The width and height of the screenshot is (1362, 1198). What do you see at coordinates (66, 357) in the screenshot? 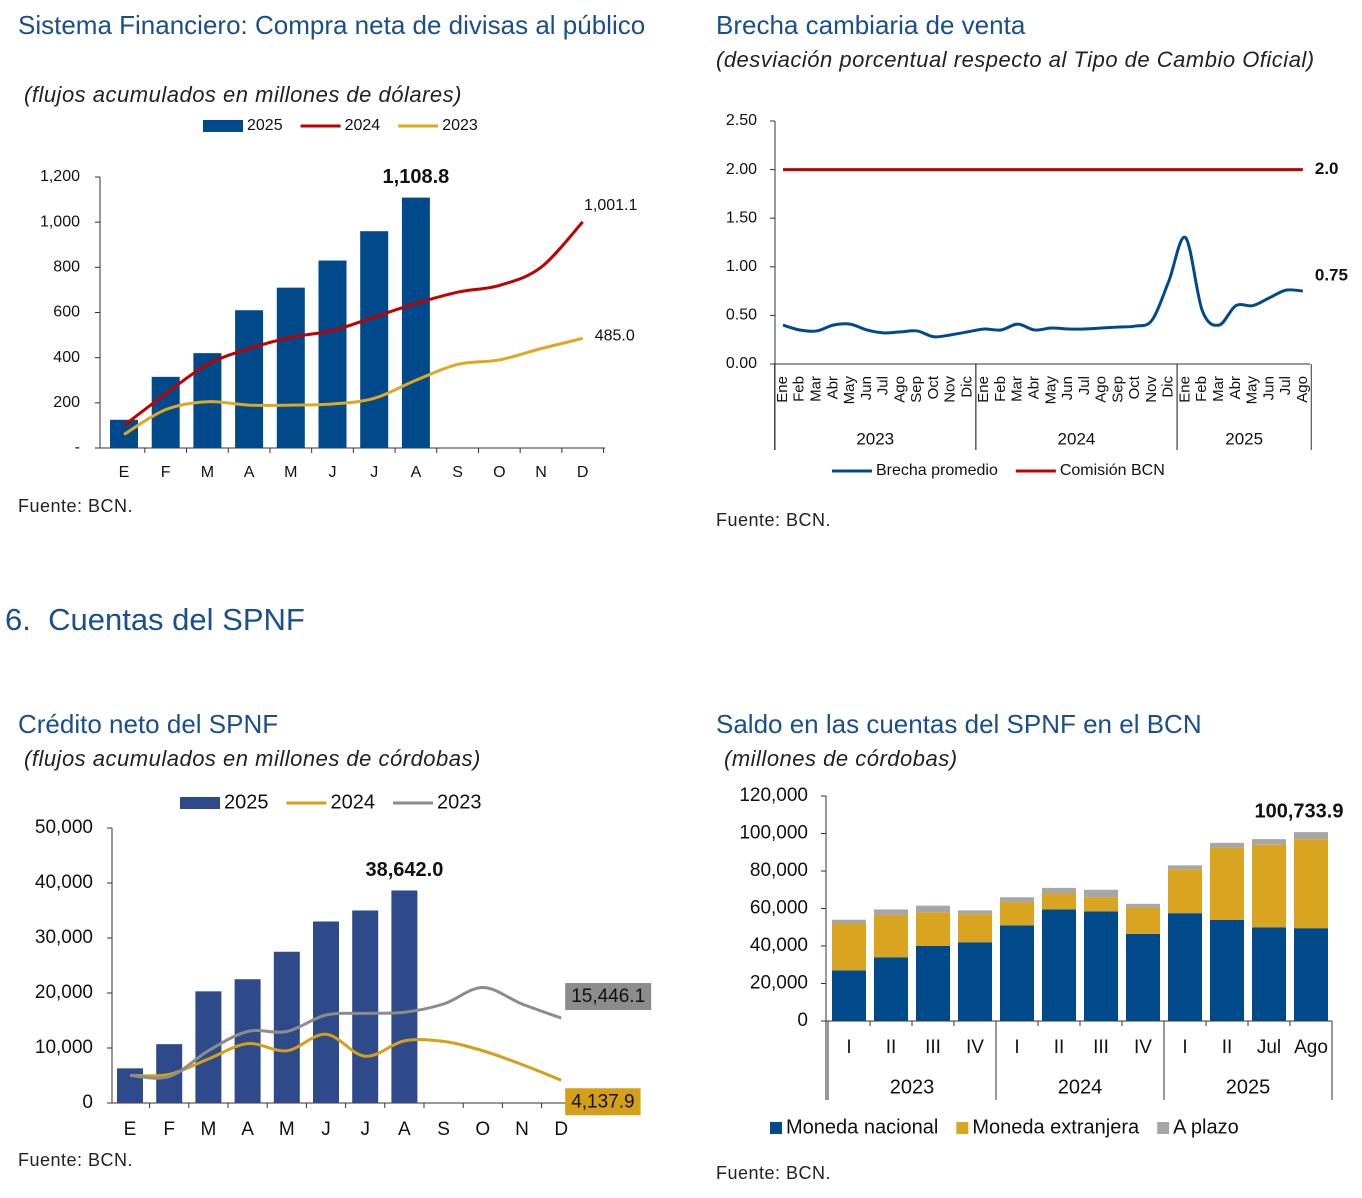
I see `y-tick-label: 400` at bounding box center [66, 357].